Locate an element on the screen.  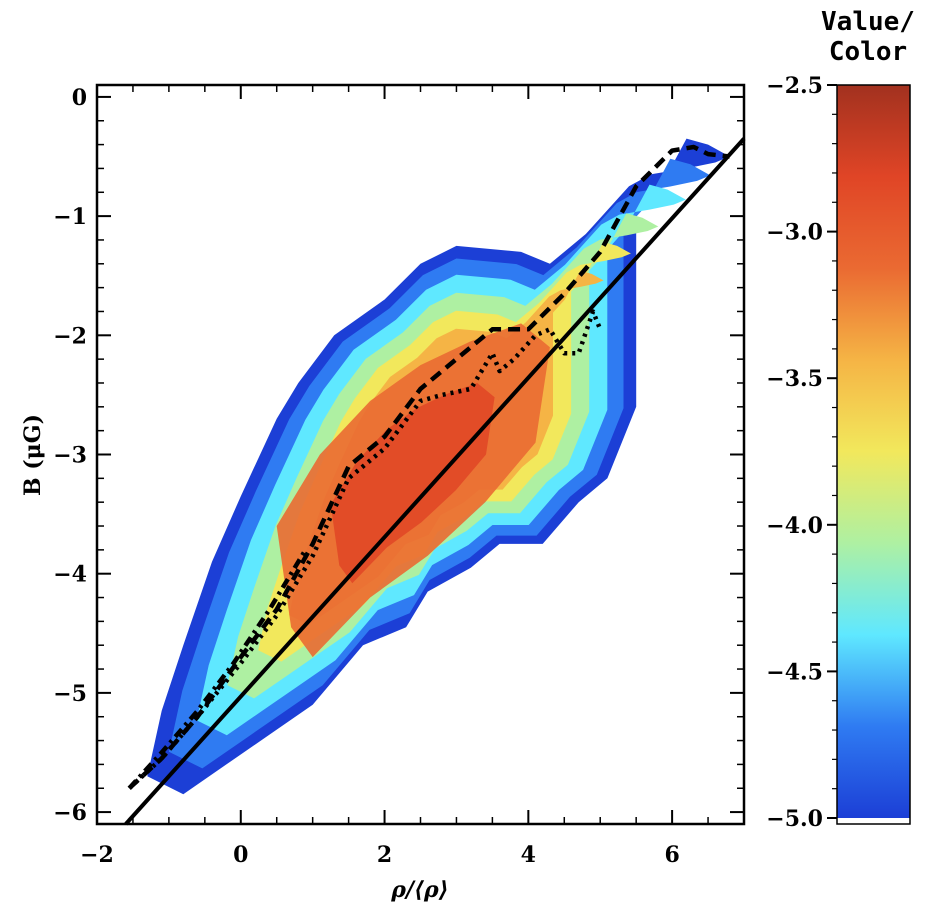
colorbar-tick-label: −3.5 is located at coordinates (794, 379).